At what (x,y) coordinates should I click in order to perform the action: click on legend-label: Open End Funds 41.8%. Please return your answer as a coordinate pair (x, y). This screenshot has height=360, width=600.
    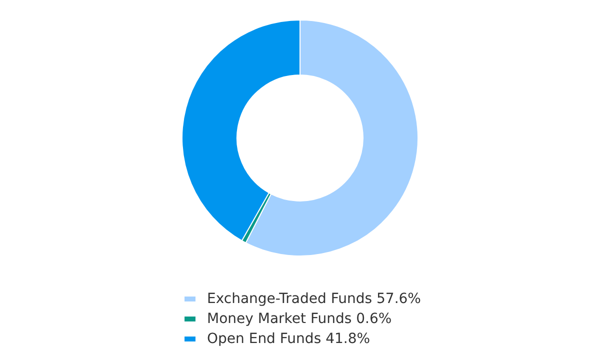
    Looking at the image, I should click on (288, 339).